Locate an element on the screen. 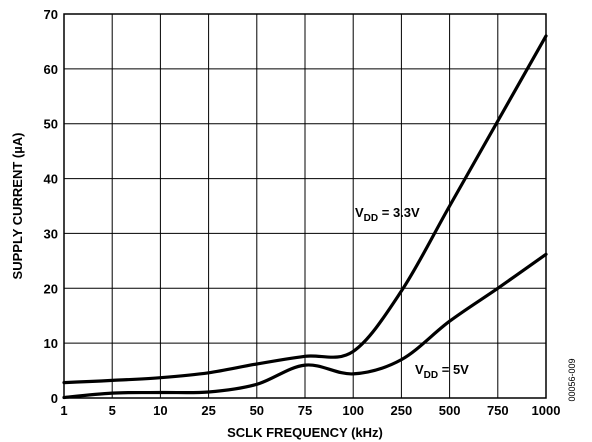 The image size is (592, 442). x-tick-label: 1000 is located at coordinates (546, 410).